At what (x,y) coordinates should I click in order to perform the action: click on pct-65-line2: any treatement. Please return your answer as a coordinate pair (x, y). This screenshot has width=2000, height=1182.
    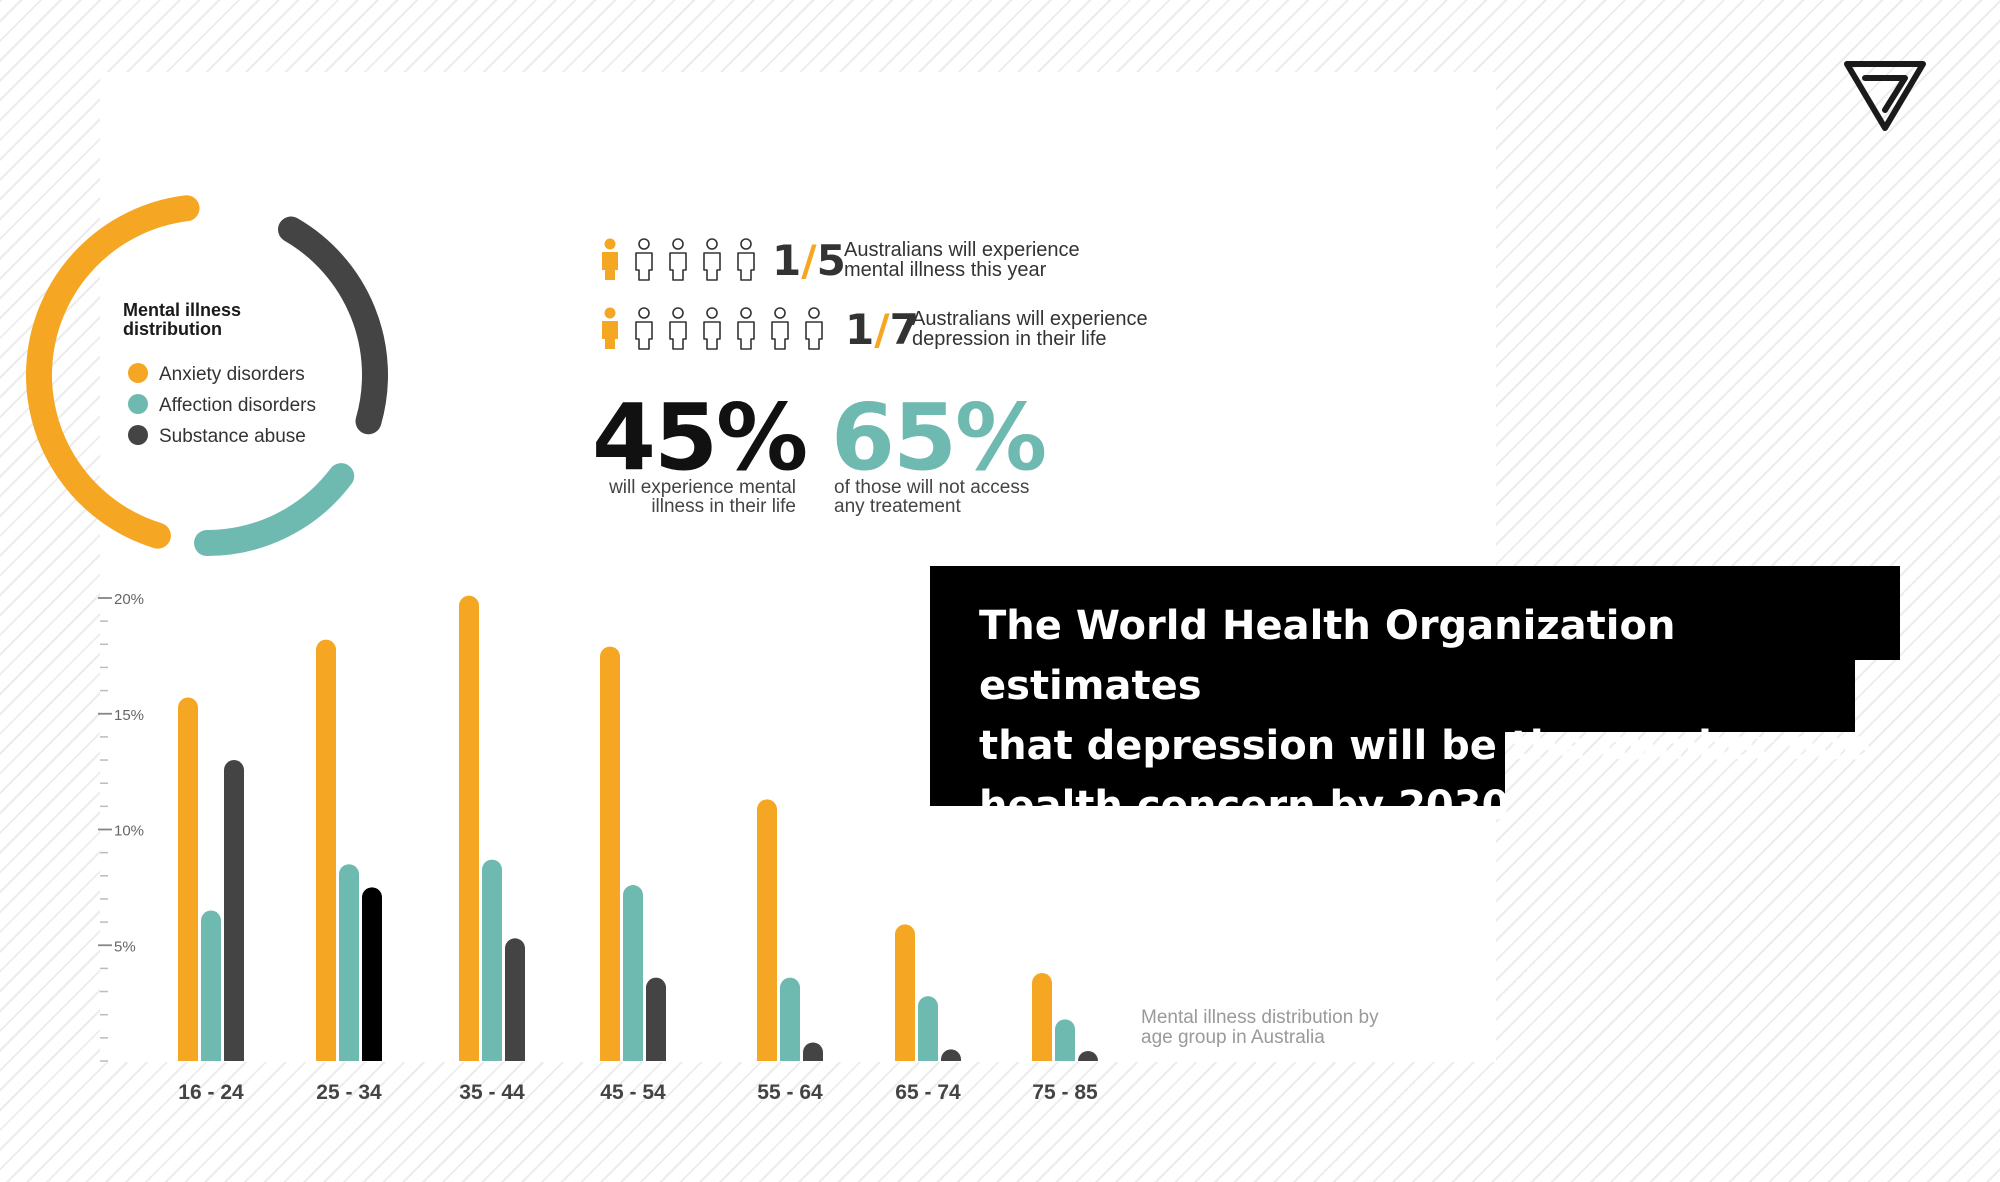
    Looking at the image, I should click on (897, 506).